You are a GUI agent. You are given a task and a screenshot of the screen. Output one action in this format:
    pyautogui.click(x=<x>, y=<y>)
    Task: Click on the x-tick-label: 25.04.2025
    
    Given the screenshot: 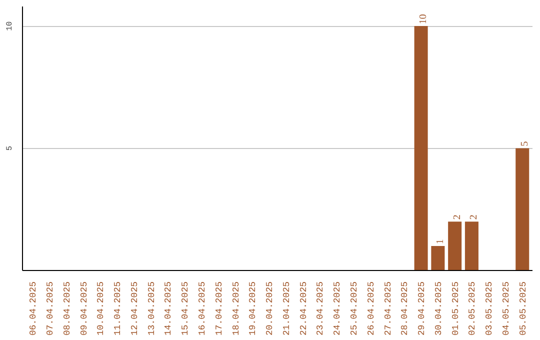 What is the action you would take?
    pyautogui.click(x=354, y=308)
    